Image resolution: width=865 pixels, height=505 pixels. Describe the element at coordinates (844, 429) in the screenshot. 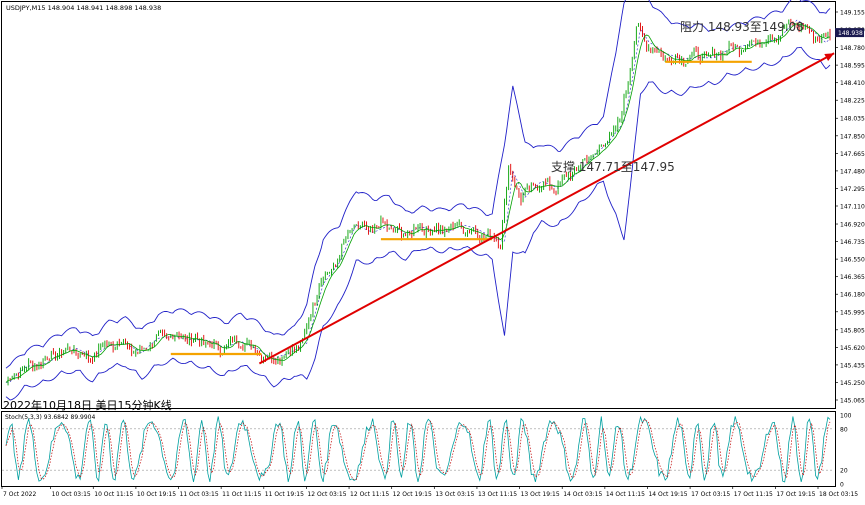

I see `stoch-tick-label: 80` at that location.